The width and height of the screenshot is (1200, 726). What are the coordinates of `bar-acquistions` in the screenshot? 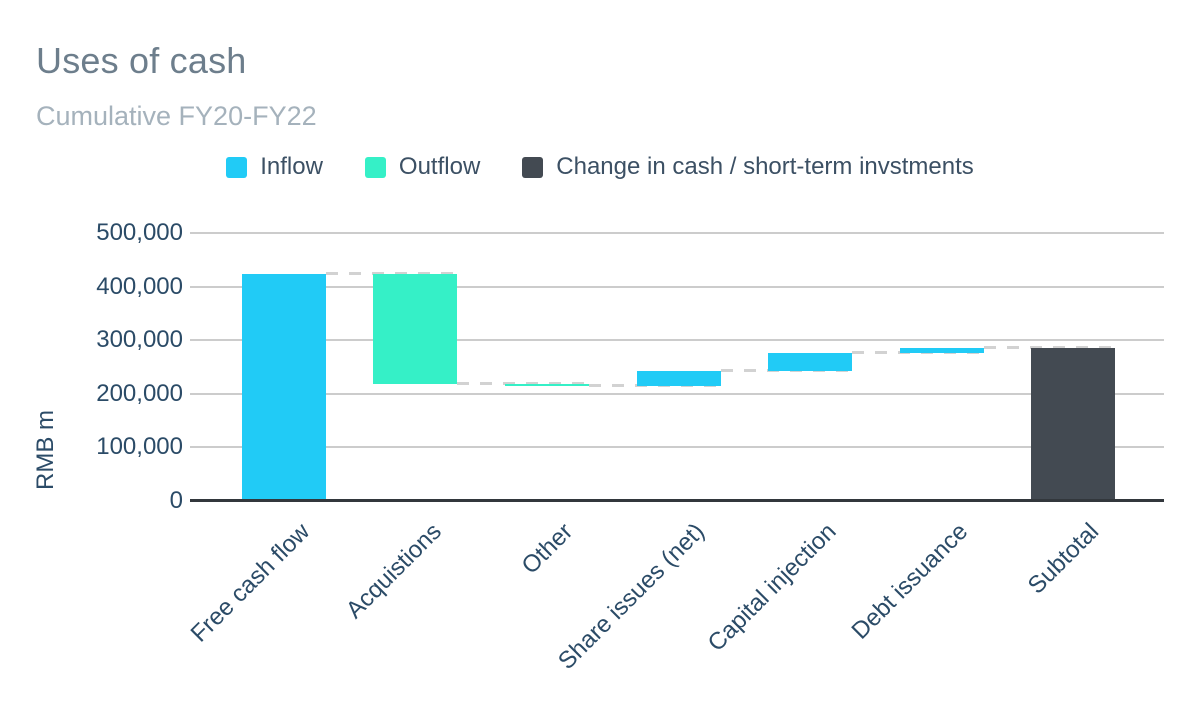 It's located at (415, 329).